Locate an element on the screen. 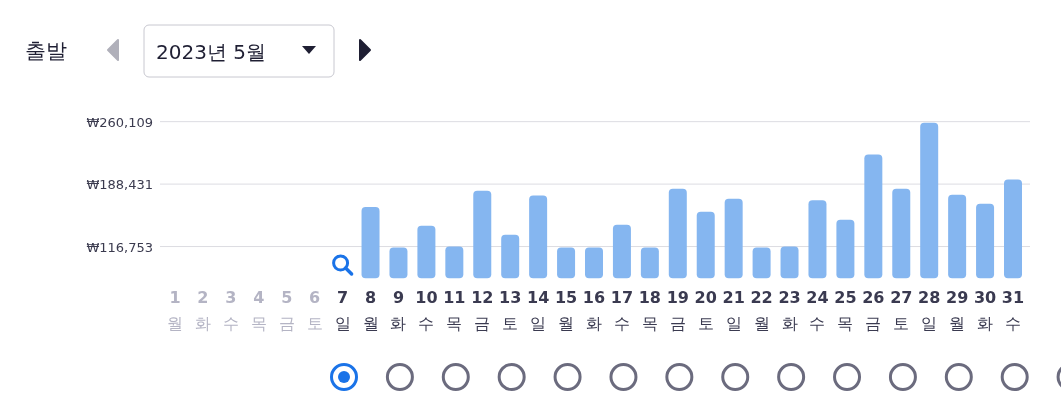 This screenshot has height=409, width=1061. ytick: ₩260,109 is located at coordinates (119, 122).